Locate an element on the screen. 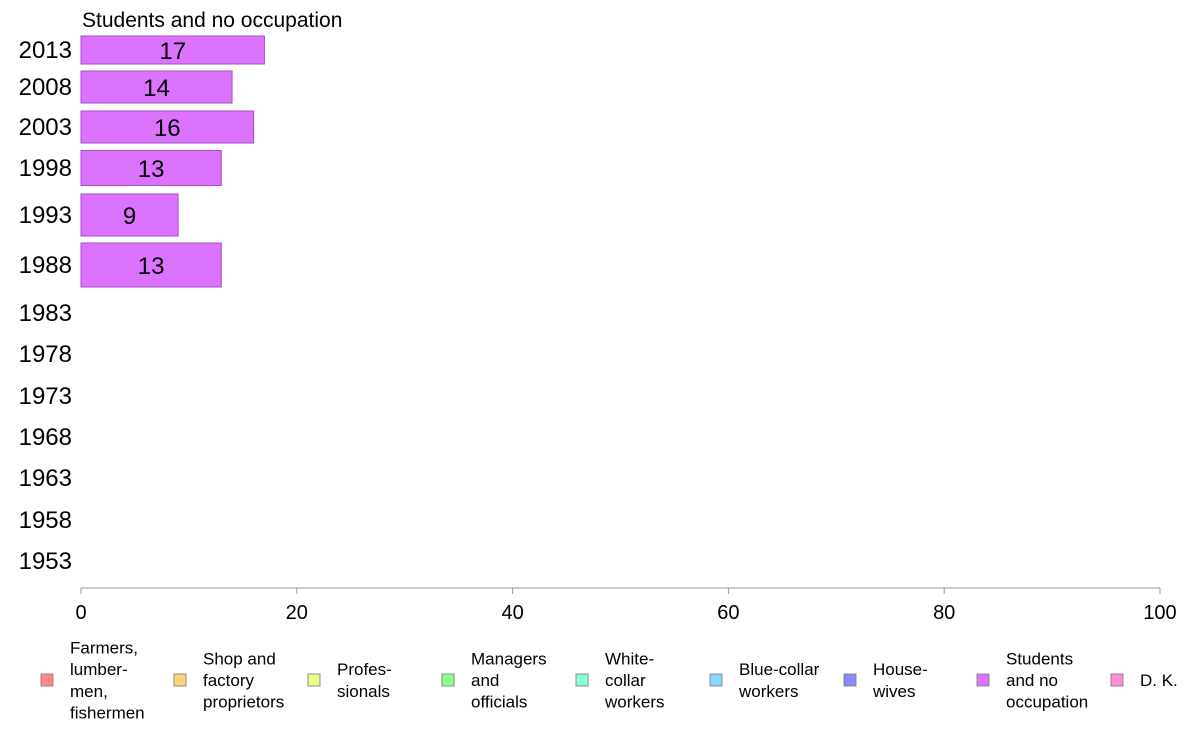  legend-label: Managers and officials is located at coordinates (509, 680).